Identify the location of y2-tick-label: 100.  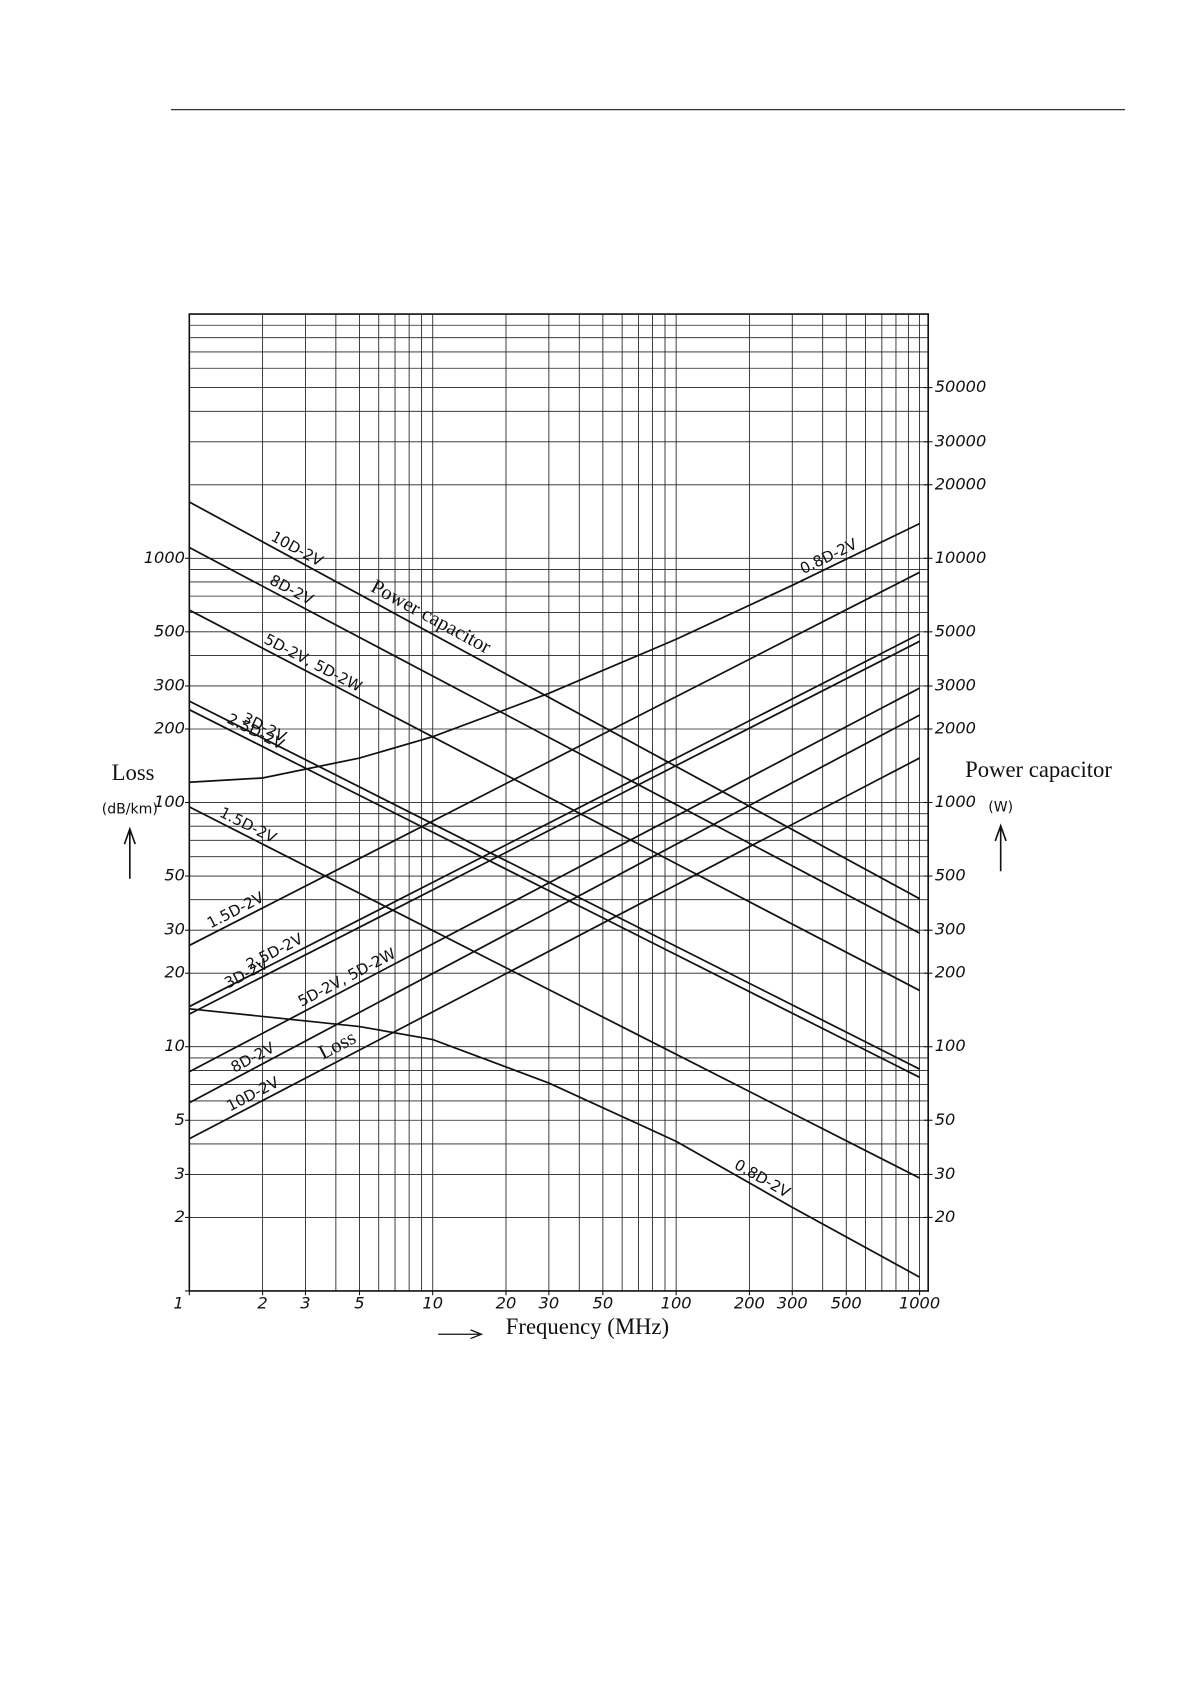
(950, 1045).